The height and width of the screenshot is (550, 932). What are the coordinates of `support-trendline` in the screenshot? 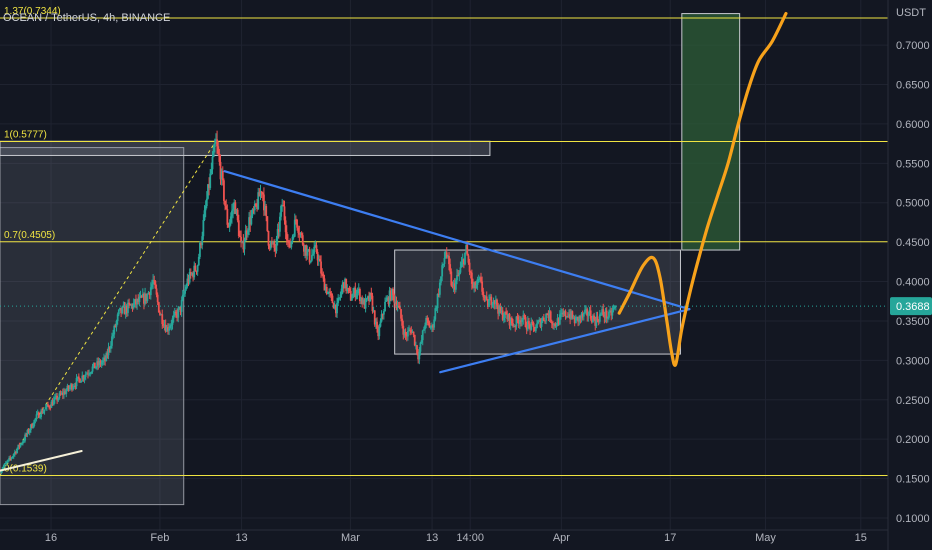 It's located at (41, 461).